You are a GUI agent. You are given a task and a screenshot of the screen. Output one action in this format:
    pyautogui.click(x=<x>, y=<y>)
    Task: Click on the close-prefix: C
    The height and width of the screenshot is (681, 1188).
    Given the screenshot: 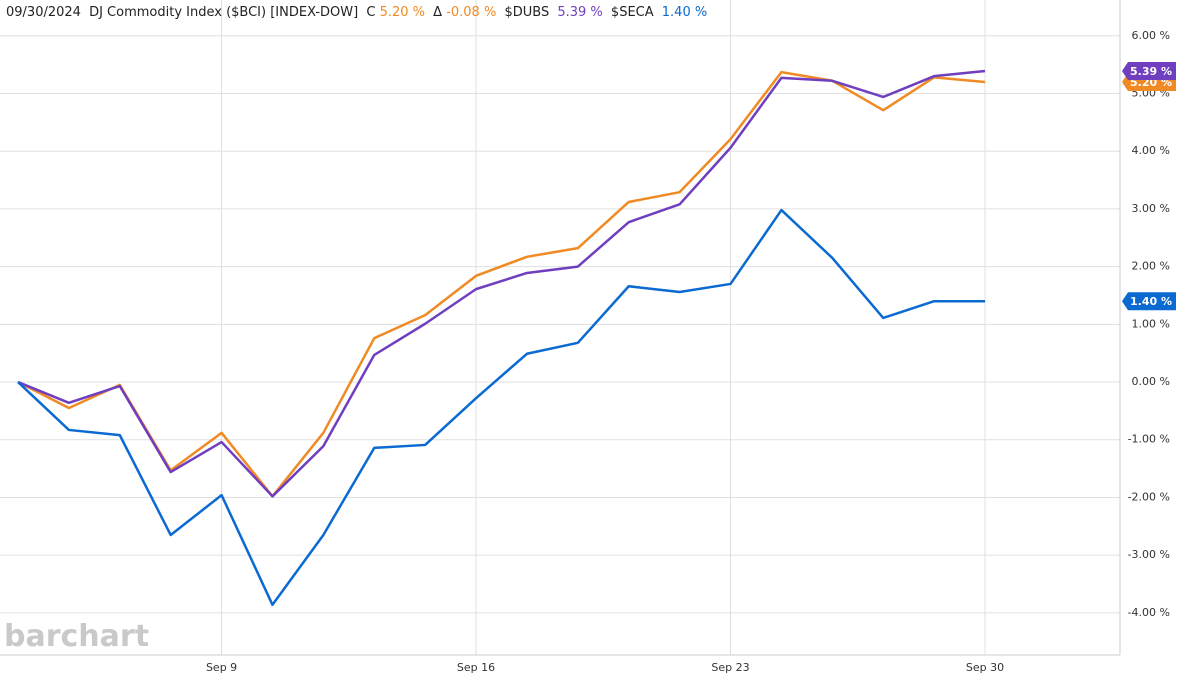 What is the action you would take?
    pyautogui.click(x=370, y=12)
    